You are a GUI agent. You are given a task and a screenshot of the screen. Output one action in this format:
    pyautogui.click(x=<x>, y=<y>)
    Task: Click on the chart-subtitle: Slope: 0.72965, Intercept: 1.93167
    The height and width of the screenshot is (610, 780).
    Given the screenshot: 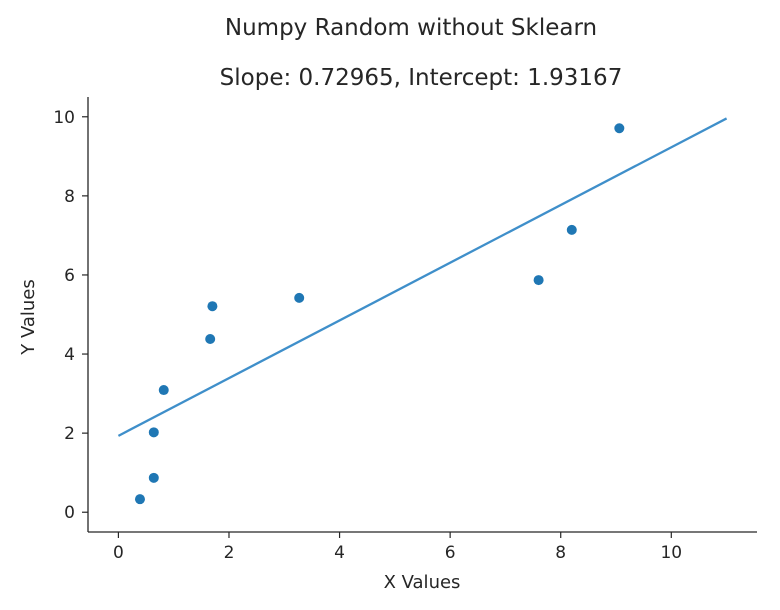 What is the action you would take?
    pyautogui.click(x=421, y=78)
    